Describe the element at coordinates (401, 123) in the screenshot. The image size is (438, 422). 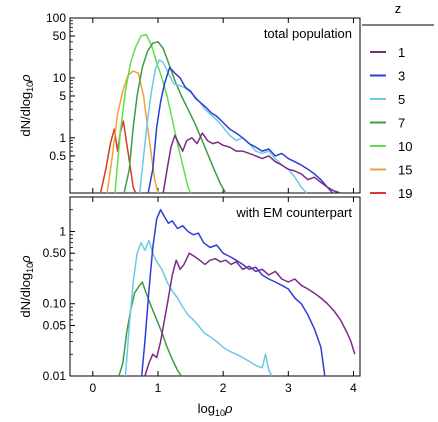
I see `legend-label: 7` at that location.